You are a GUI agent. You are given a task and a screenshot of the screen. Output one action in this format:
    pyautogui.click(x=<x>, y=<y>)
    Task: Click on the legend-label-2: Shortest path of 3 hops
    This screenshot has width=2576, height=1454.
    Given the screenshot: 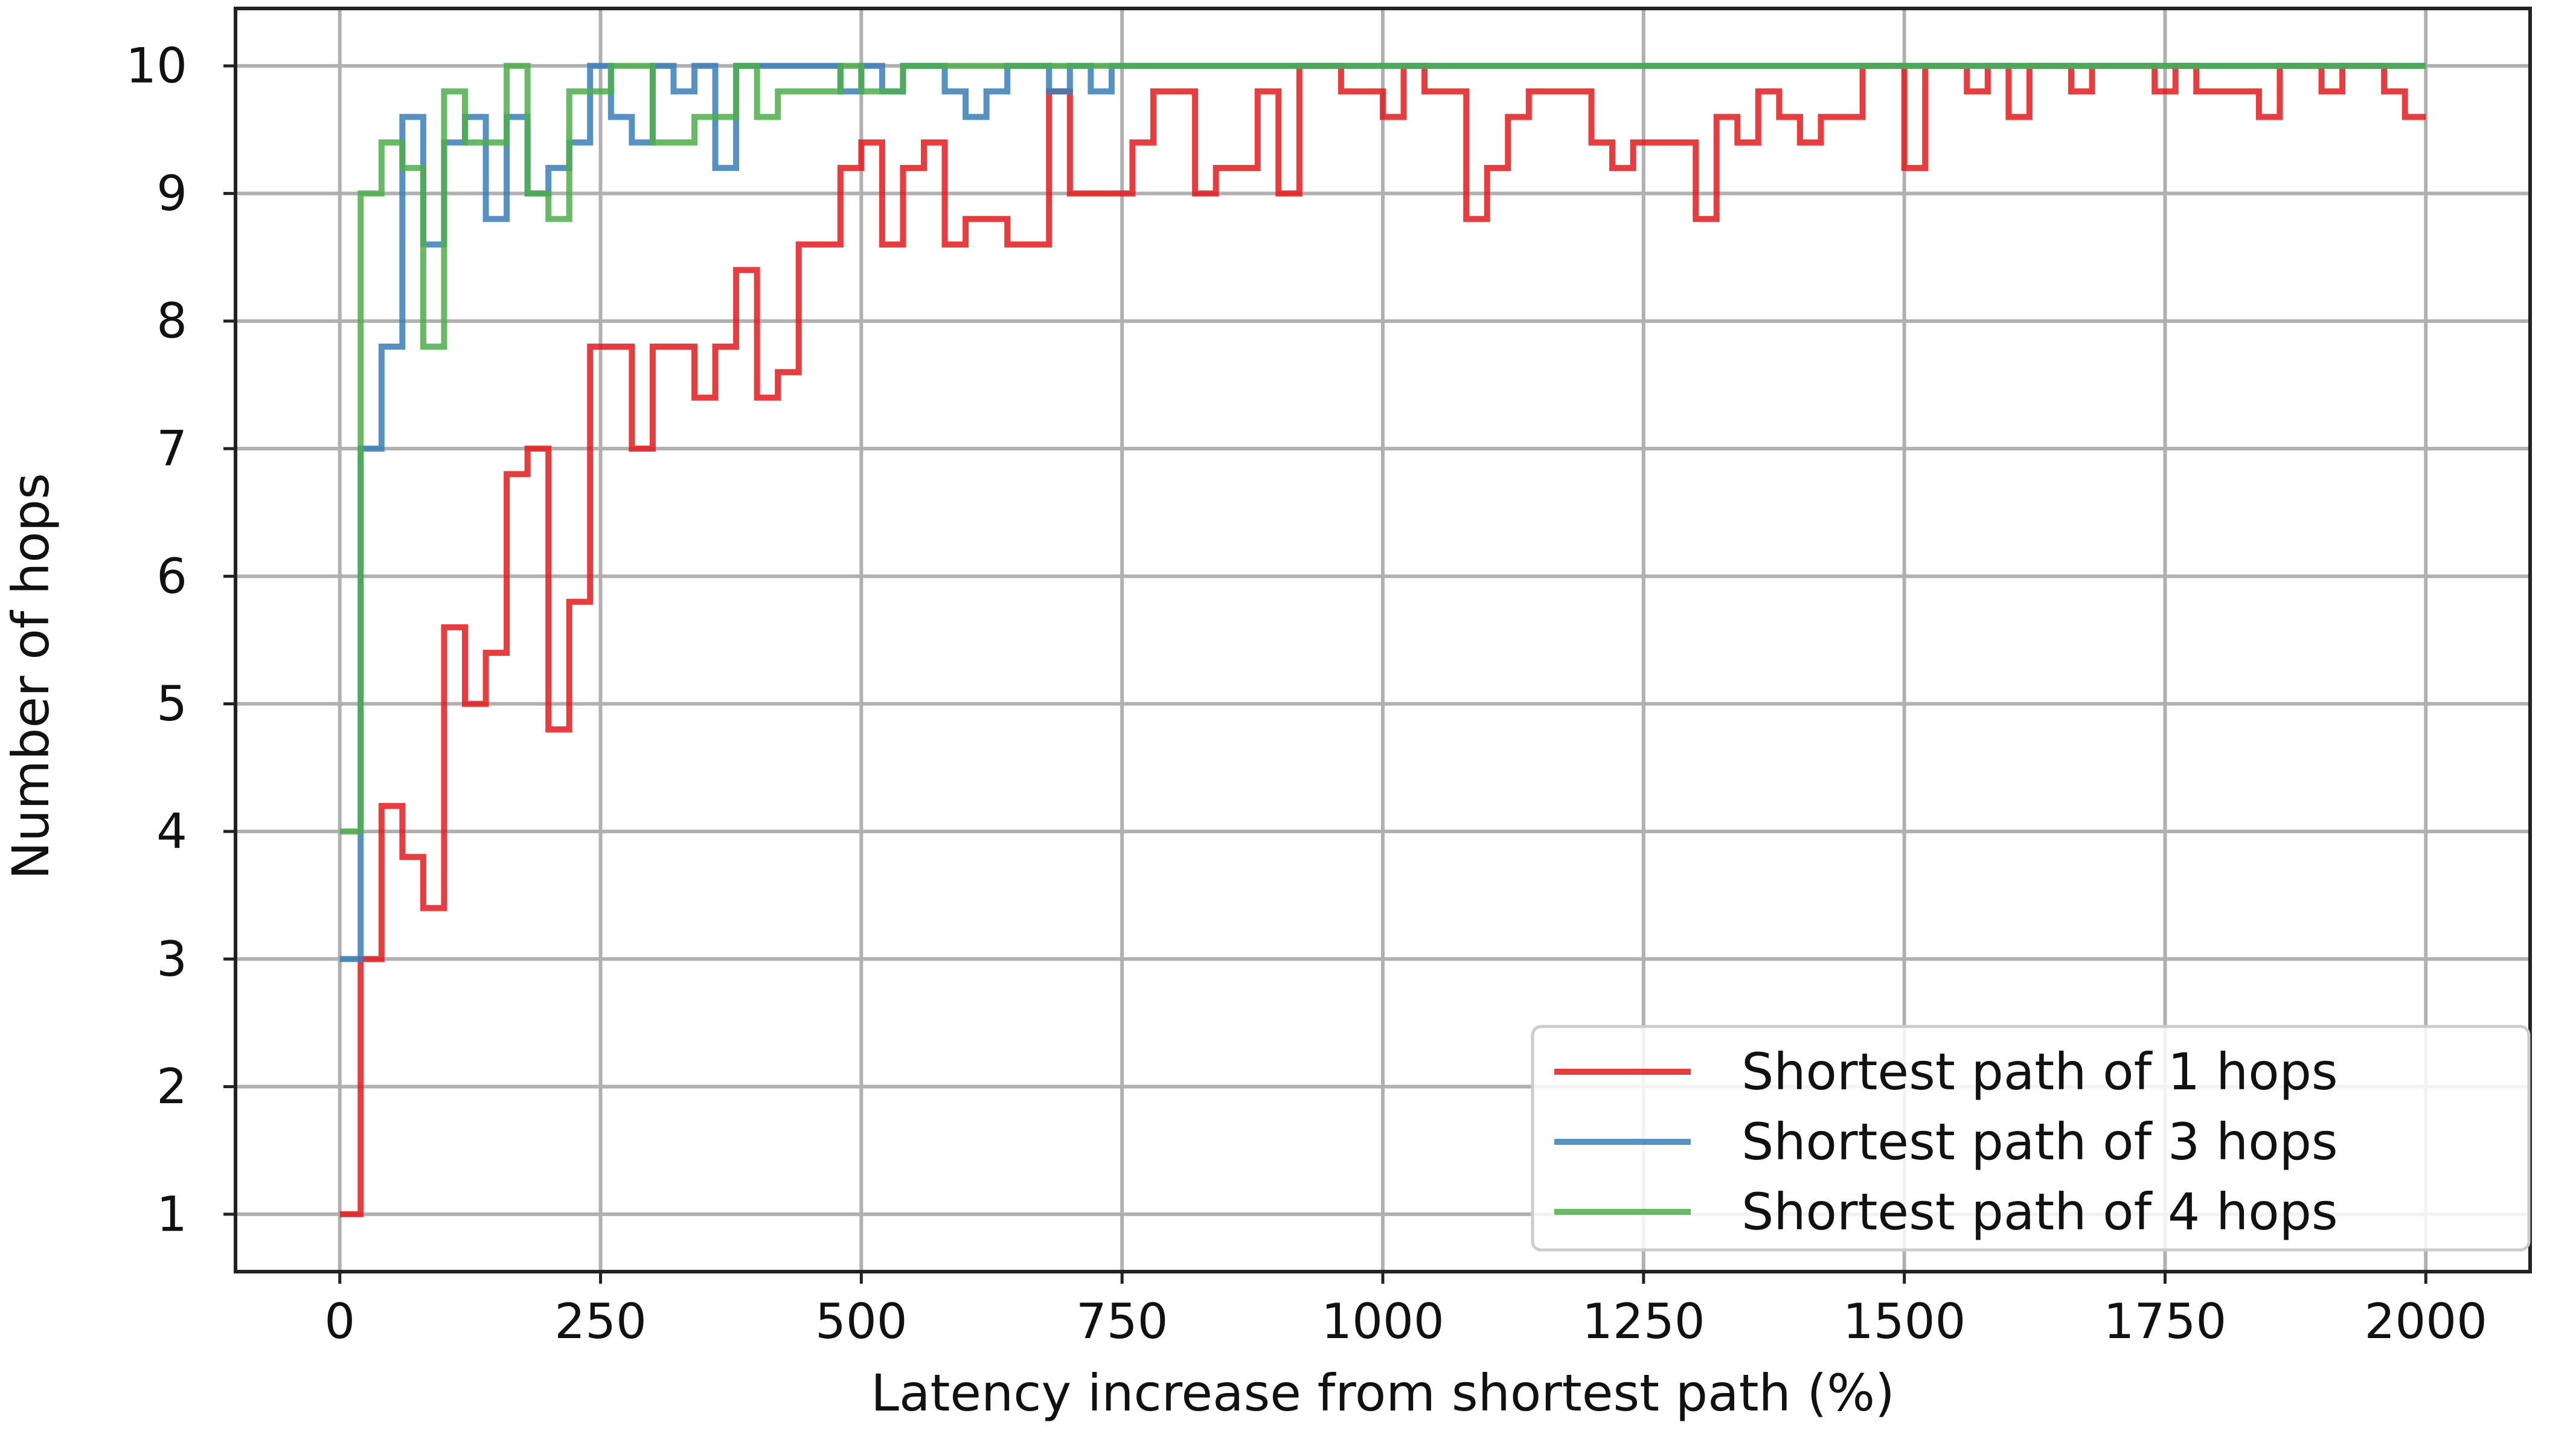 What is the action you would take?
    pyautogui.click(x=2039, y=1141)
    